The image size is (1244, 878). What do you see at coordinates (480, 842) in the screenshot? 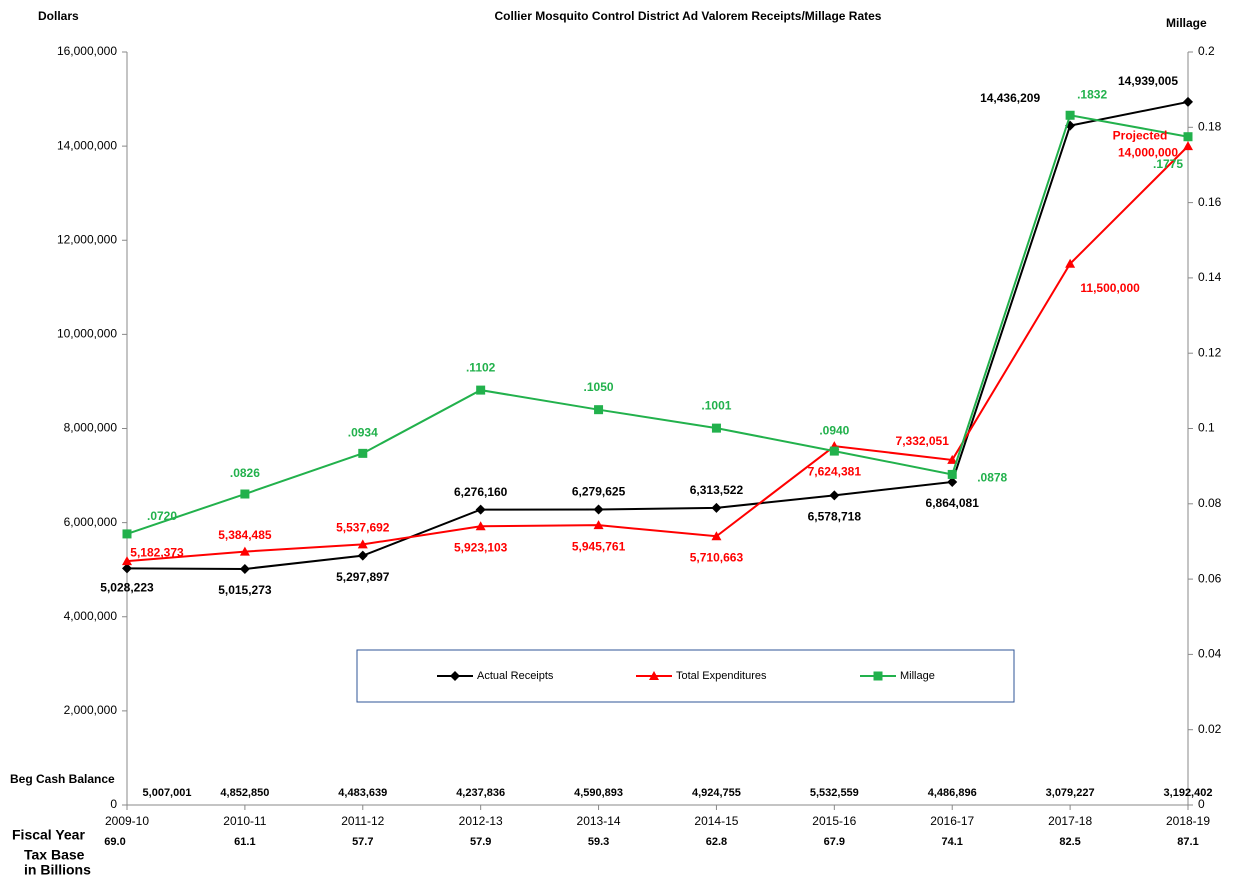
I see `tax-base-value: 57.9` at bounding box center [480, 842].